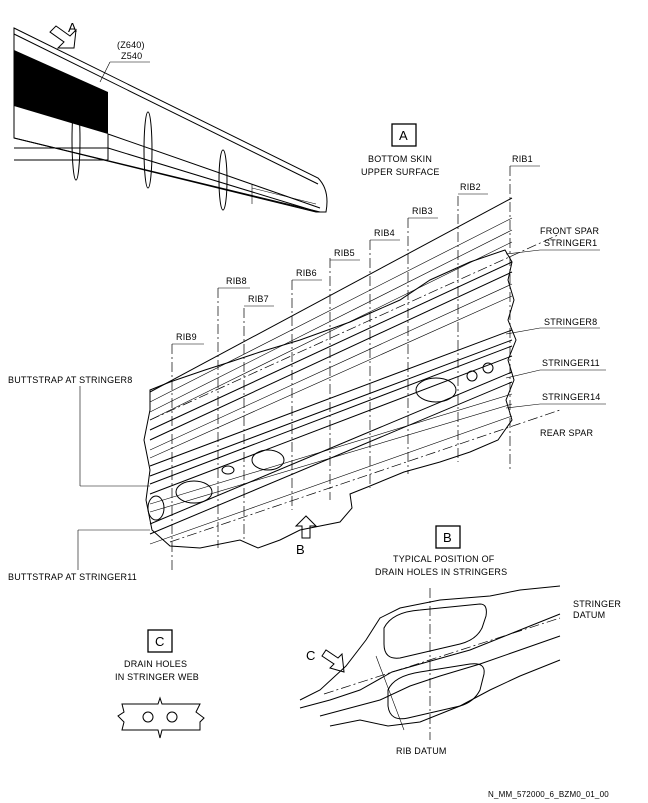  I want to click on rear-spar-label: REAR SPAR, so click(566, 433).